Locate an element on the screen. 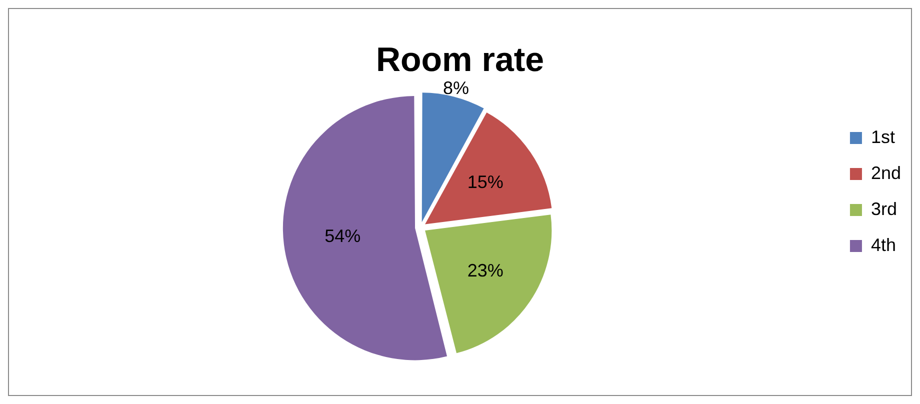 This screenshot has width=920, height=404. legend-label: 3rd is located at coordinates (883, 208).